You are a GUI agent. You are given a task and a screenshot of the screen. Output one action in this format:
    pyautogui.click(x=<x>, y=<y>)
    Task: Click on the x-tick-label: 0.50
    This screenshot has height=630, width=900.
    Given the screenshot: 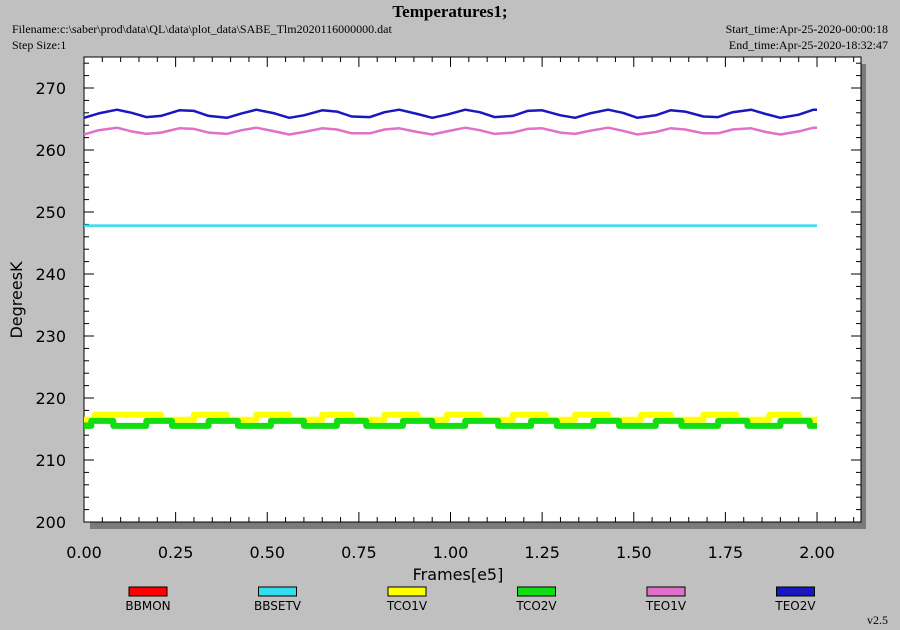 What is the action you would take?
    pyautogui.click(x=267, y=552)
    